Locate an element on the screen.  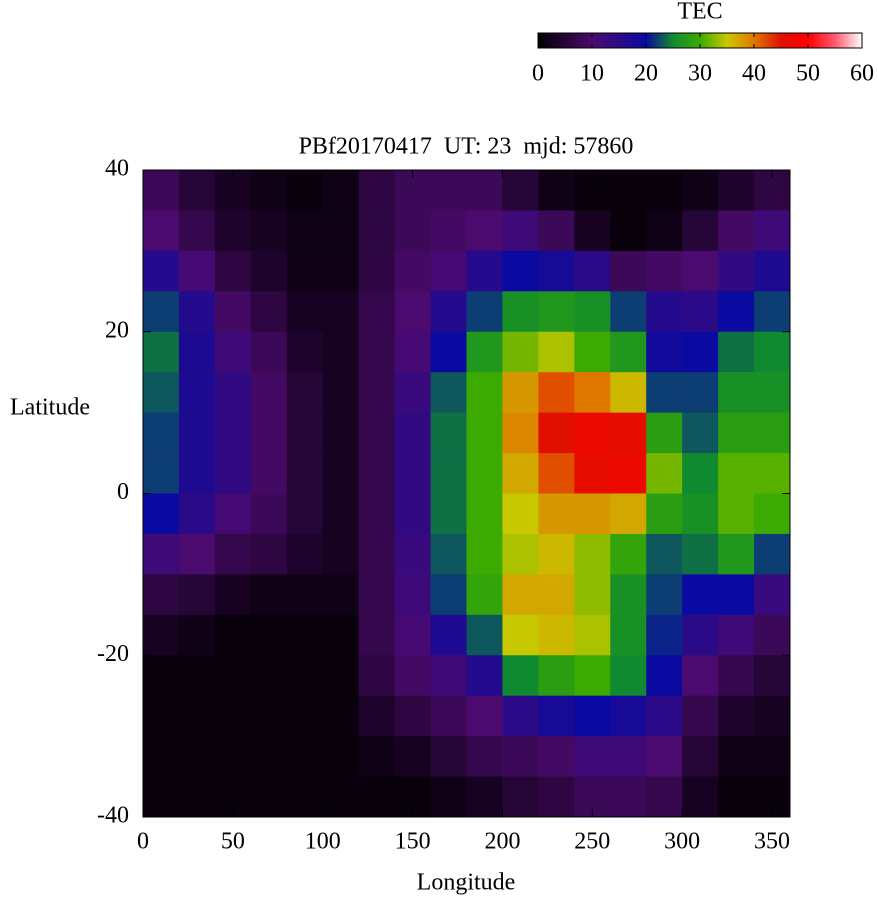
colorbar-tick-label: 10 is located at coordinates (592, 74).